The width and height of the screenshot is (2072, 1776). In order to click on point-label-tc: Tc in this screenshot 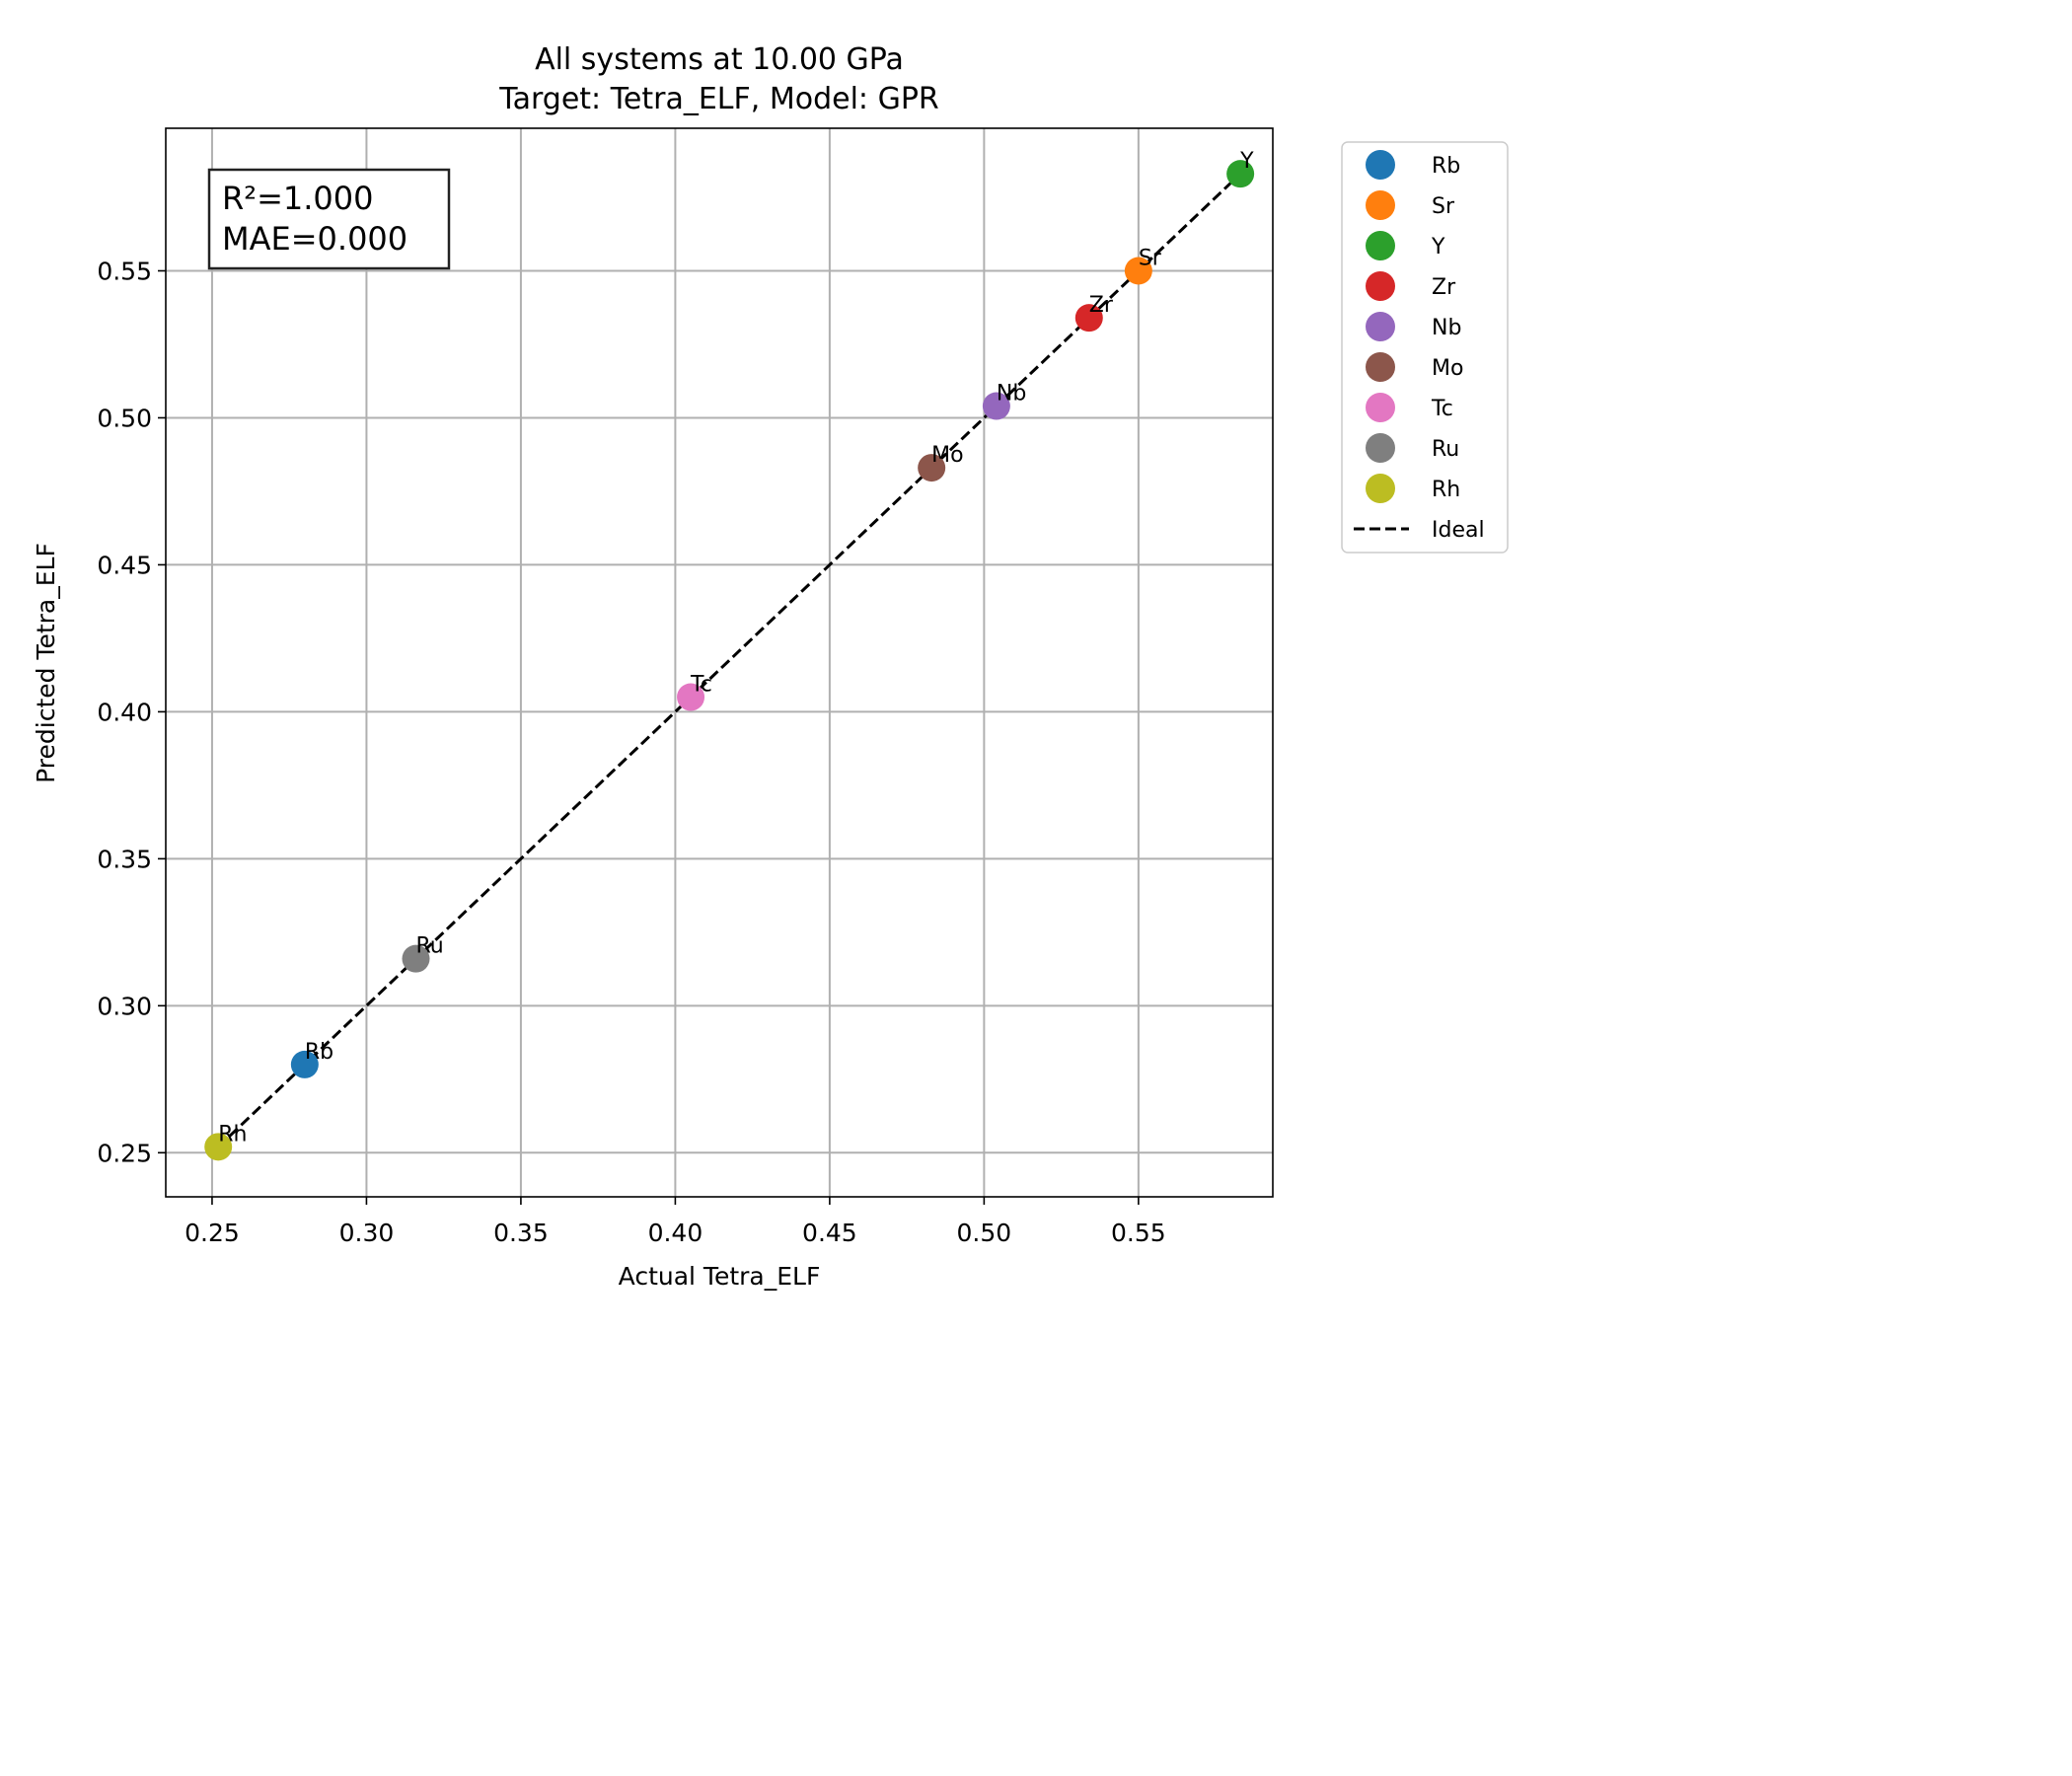, I will do `click(701, 685)`.